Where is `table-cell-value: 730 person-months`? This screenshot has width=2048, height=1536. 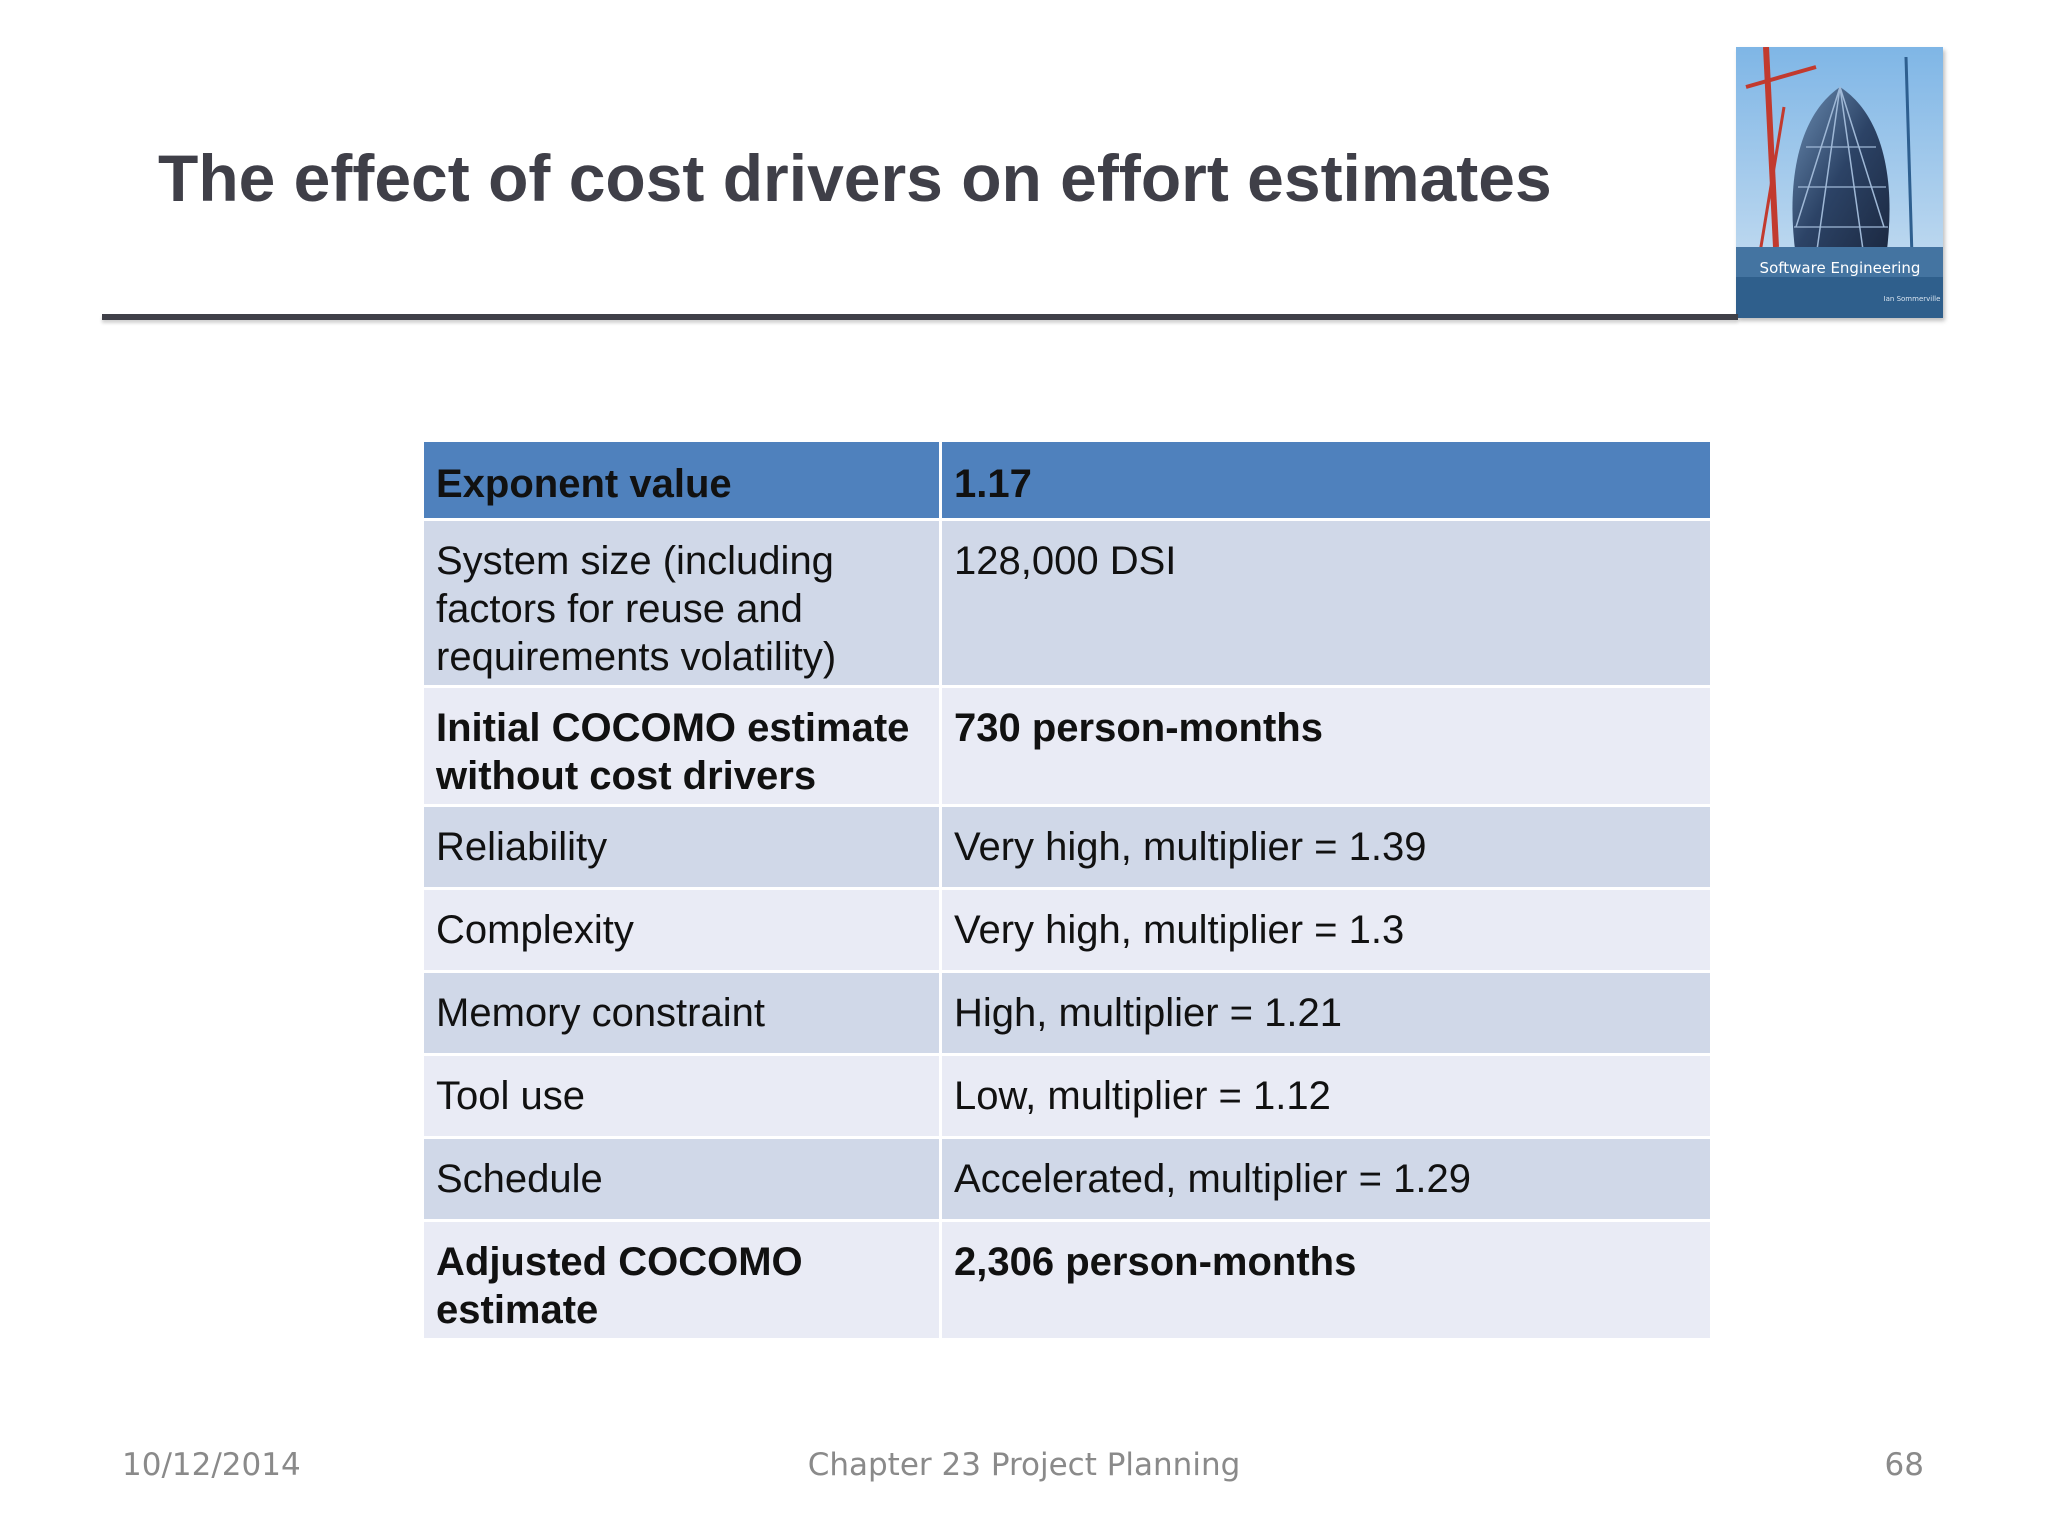
table-cell-value: 730 person-months is located at coordinates (1326, 746).